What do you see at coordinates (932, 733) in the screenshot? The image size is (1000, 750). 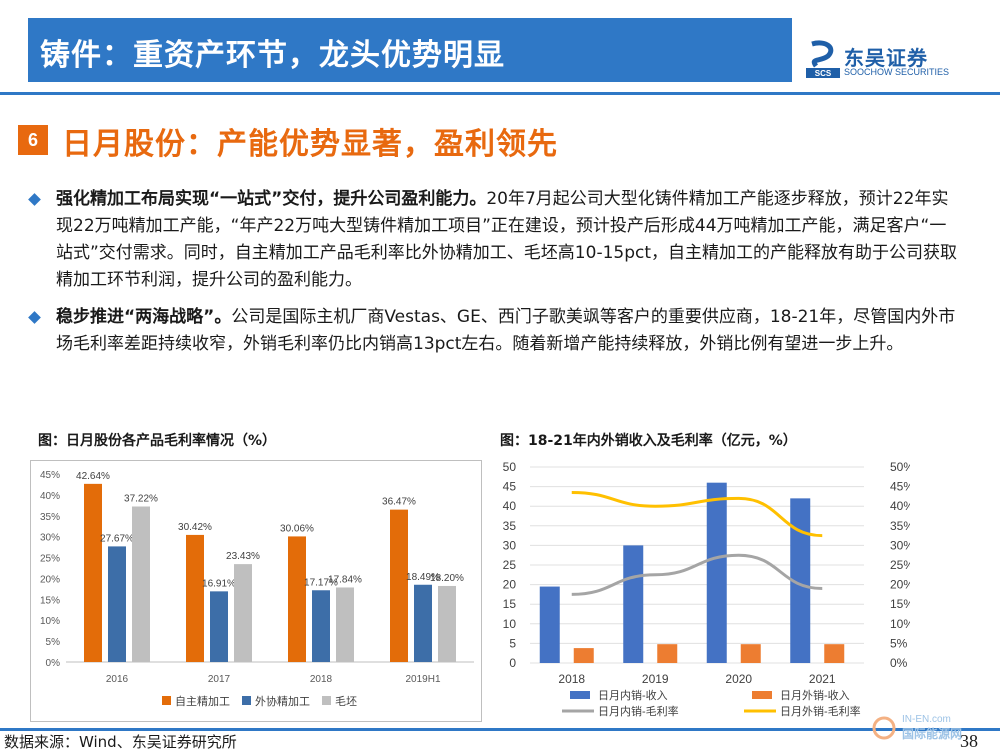 I see `watermark-bottom-text: 国际能源网` at bounding box center [932, 733].